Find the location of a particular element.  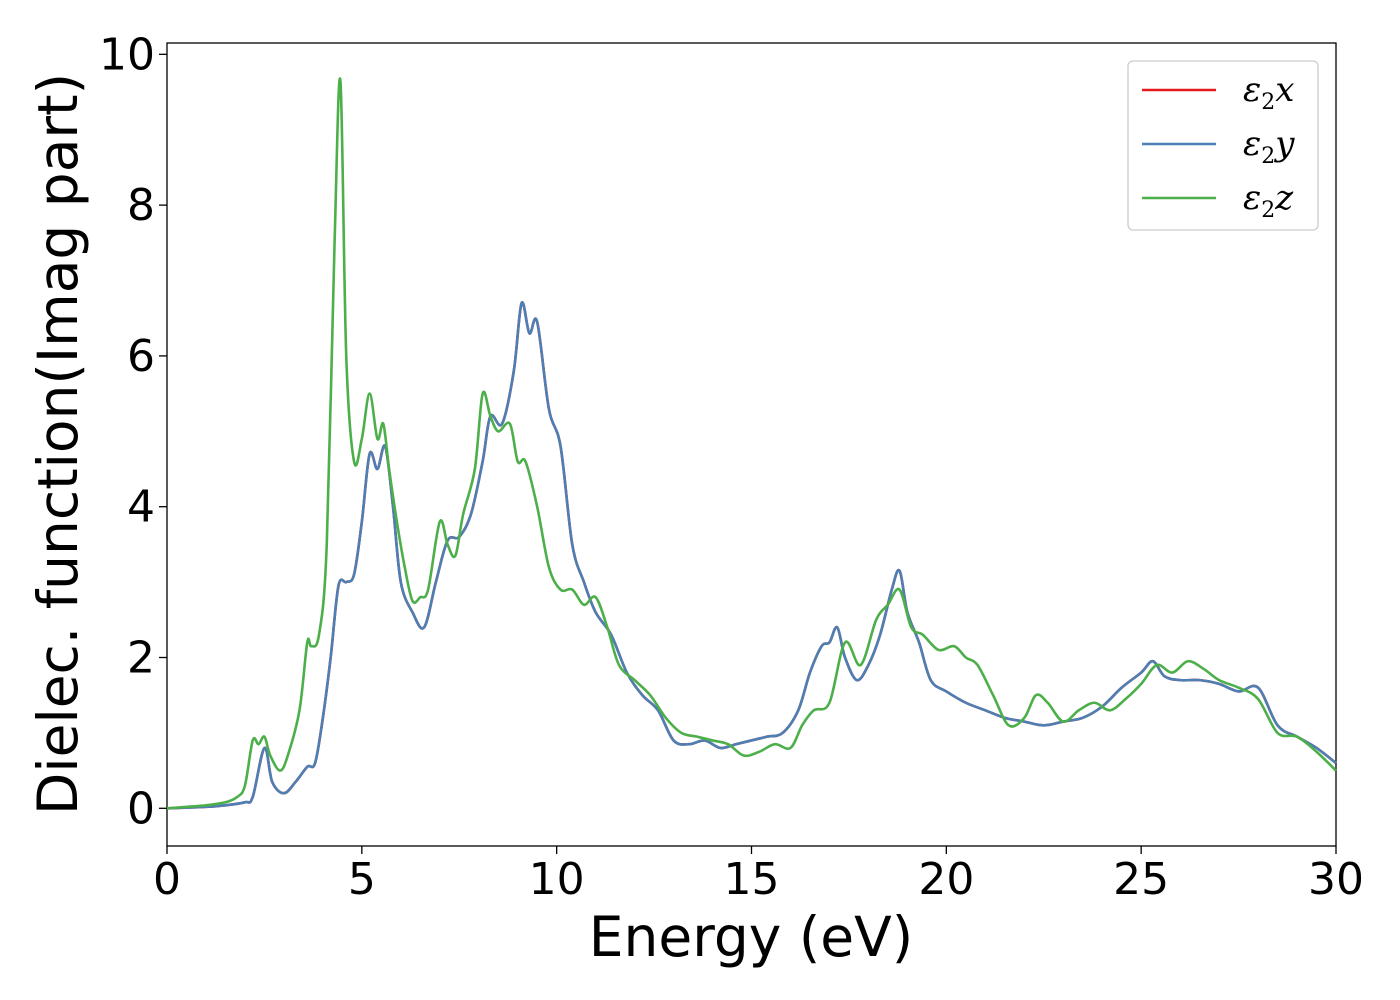

x-tick-label: 0 is located at coordinates (167, 879).